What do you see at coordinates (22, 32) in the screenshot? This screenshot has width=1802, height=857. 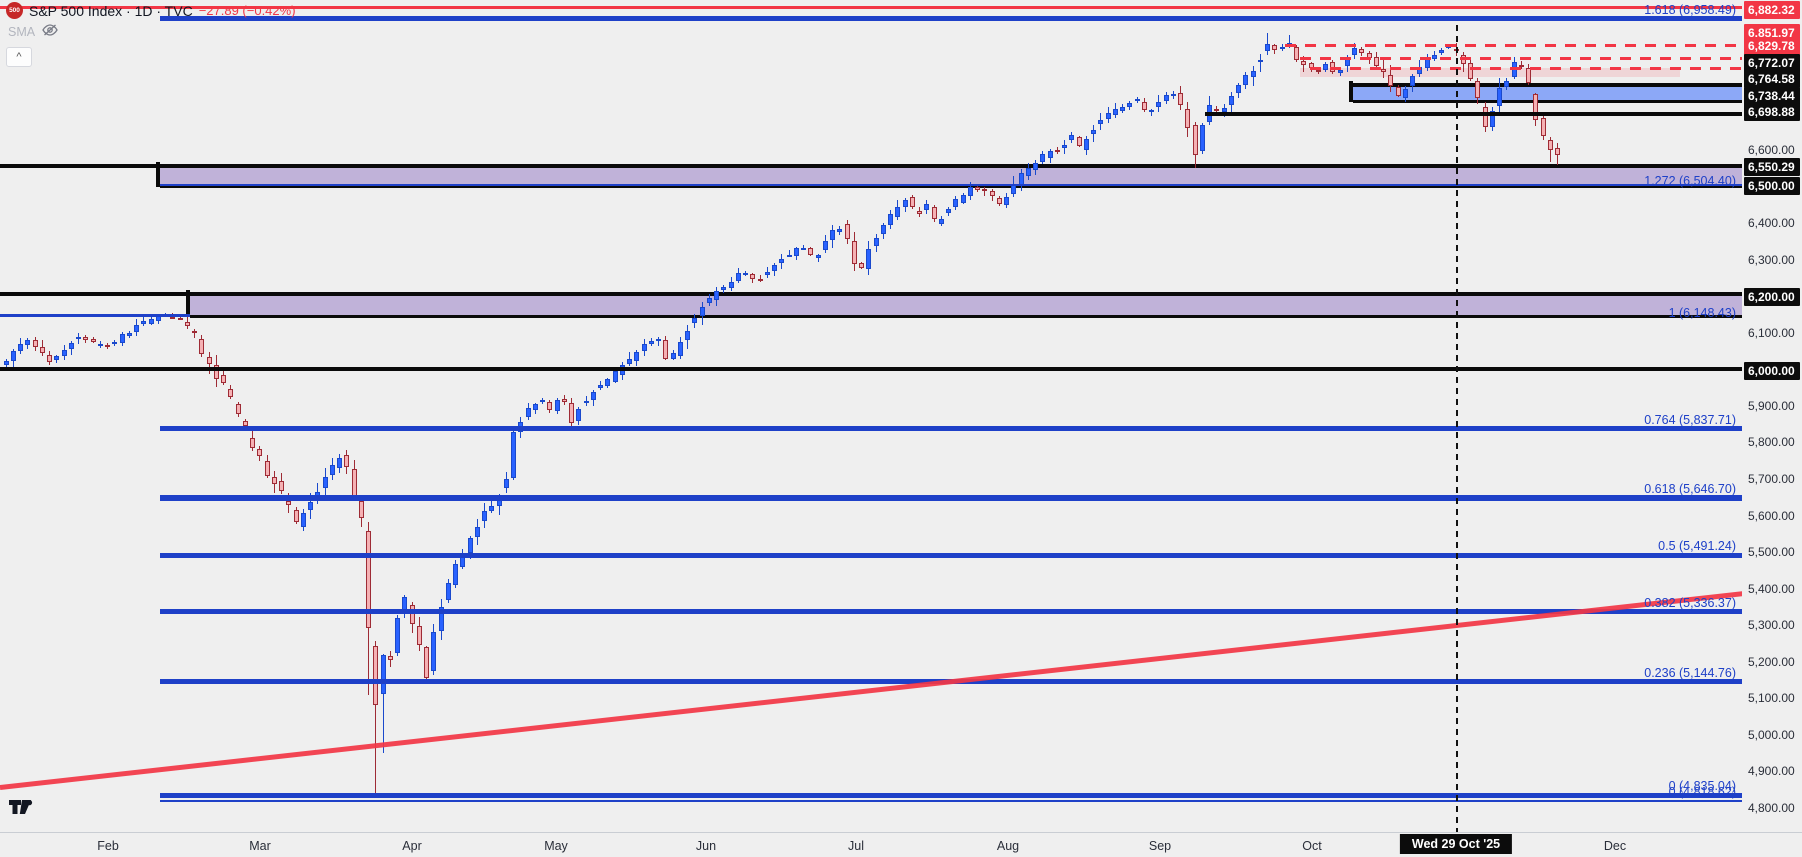 I see `sma-indicator-label: SMA` at bounding box center [22, 32].